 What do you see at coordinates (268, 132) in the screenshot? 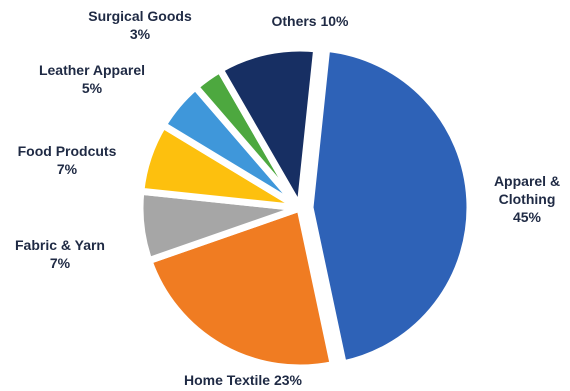
I see `pie-slice-others` at bounding box center [268, 132].